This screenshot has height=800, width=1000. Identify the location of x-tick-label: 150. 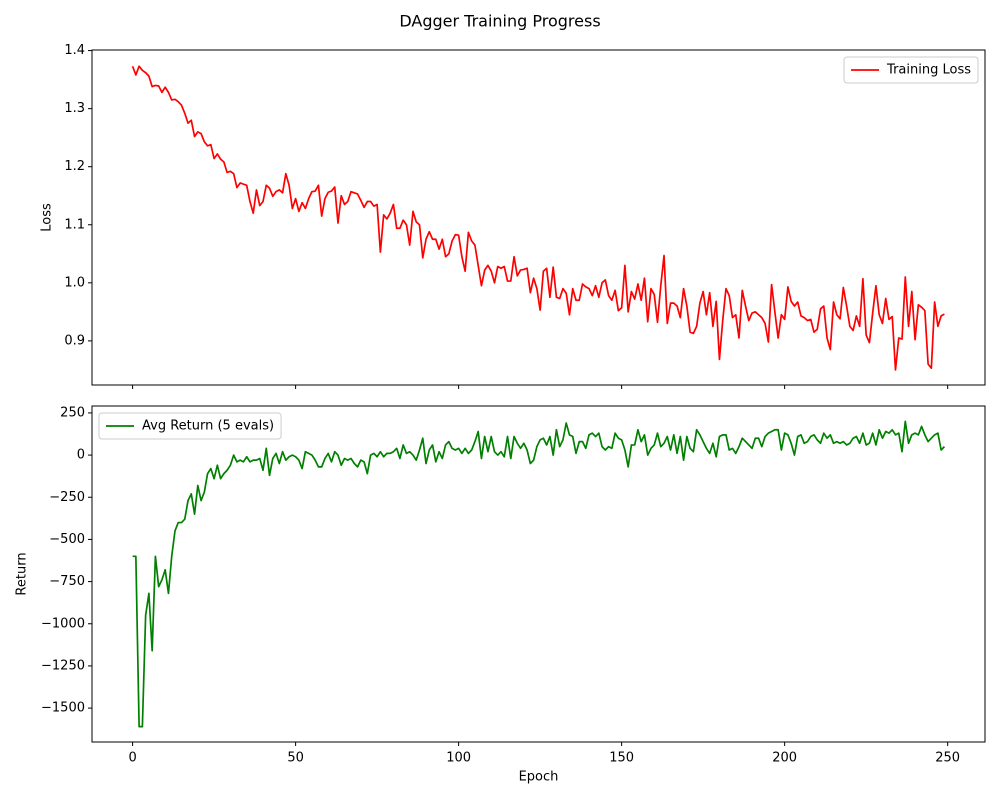
(621, 758).